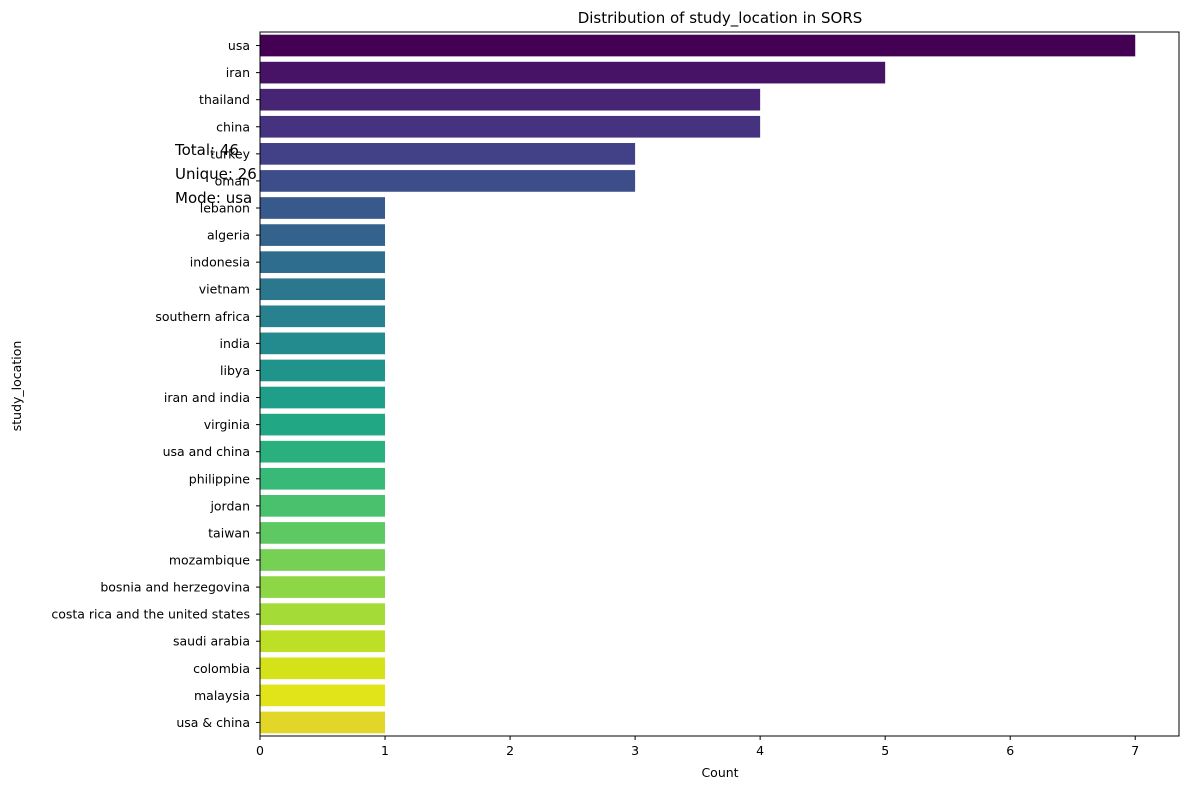 The image size is (1189, 790). What do you see at coordinates (1135, 750) in the screenshot?
I see `x-tick-label: 7` at bounding box center [1135, 750].